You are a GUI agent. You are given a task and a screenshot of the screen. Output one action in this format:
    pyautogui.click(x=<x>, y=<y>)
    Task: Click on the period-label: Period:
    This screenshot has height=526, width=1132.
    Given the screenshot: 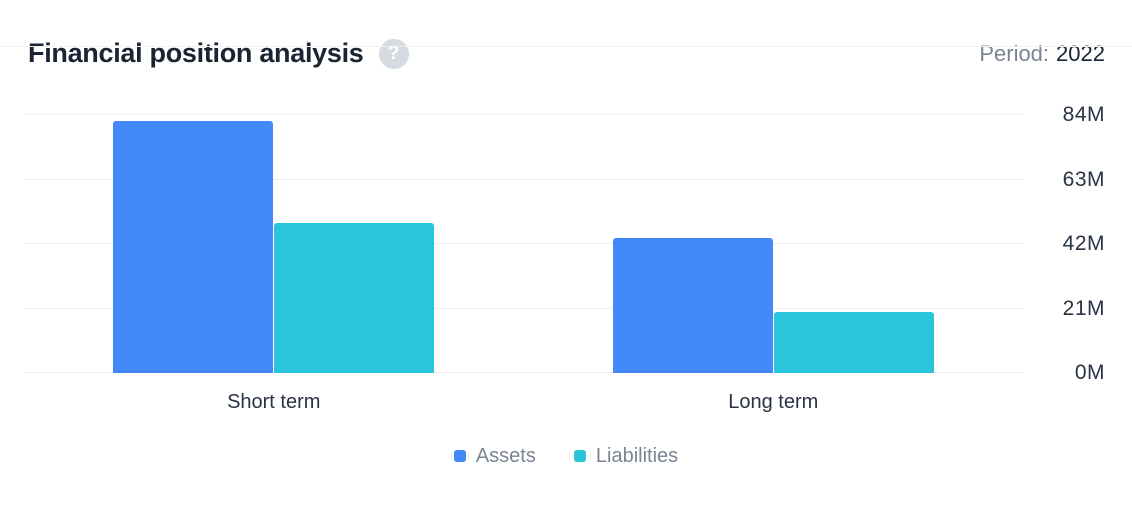 What is the action you would take?
    pyautogui.click(x=1014, y=53)
    